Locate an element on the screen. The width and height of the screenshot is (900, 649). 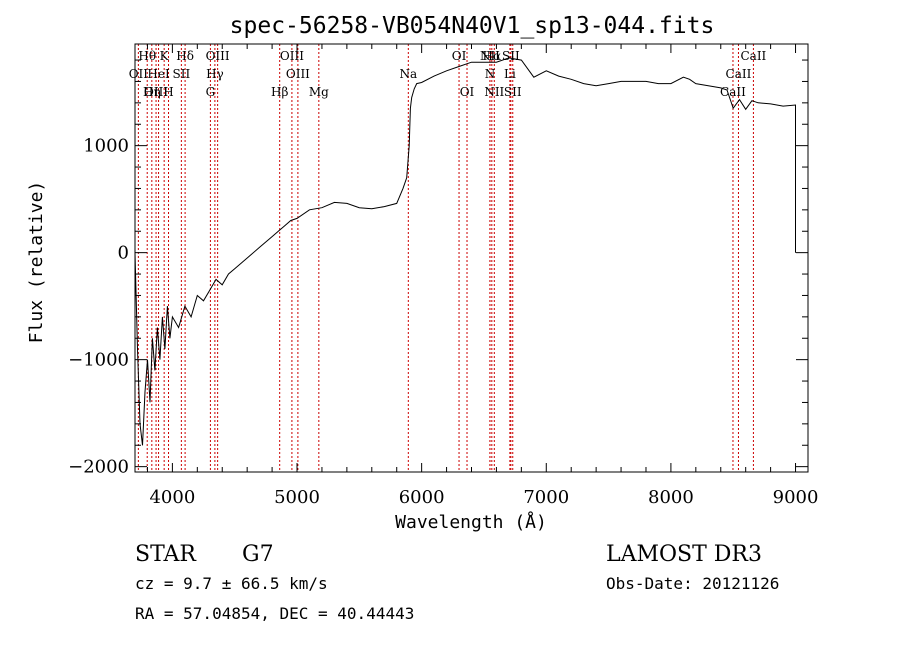
line-label: G is located at coordinates (211, 92).